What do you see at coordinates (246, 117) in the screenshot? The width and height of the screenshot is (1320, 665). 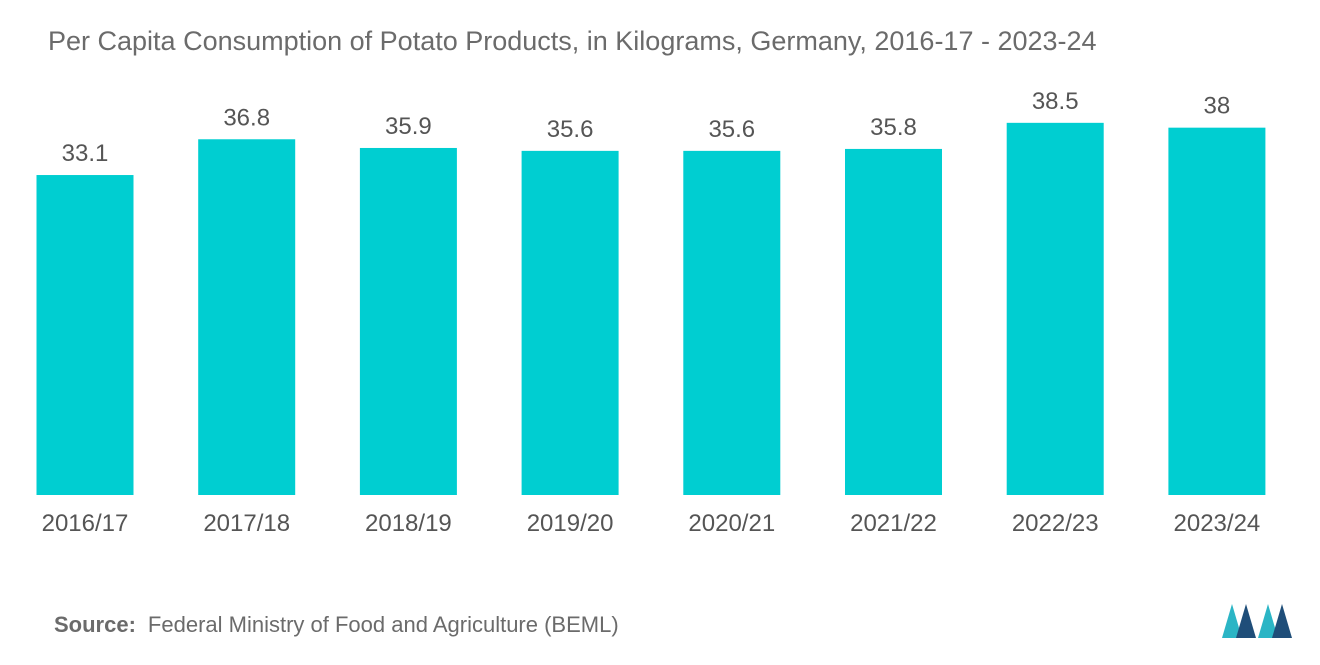 I see `data-label: 36.8` at bounding box center [246, 117].